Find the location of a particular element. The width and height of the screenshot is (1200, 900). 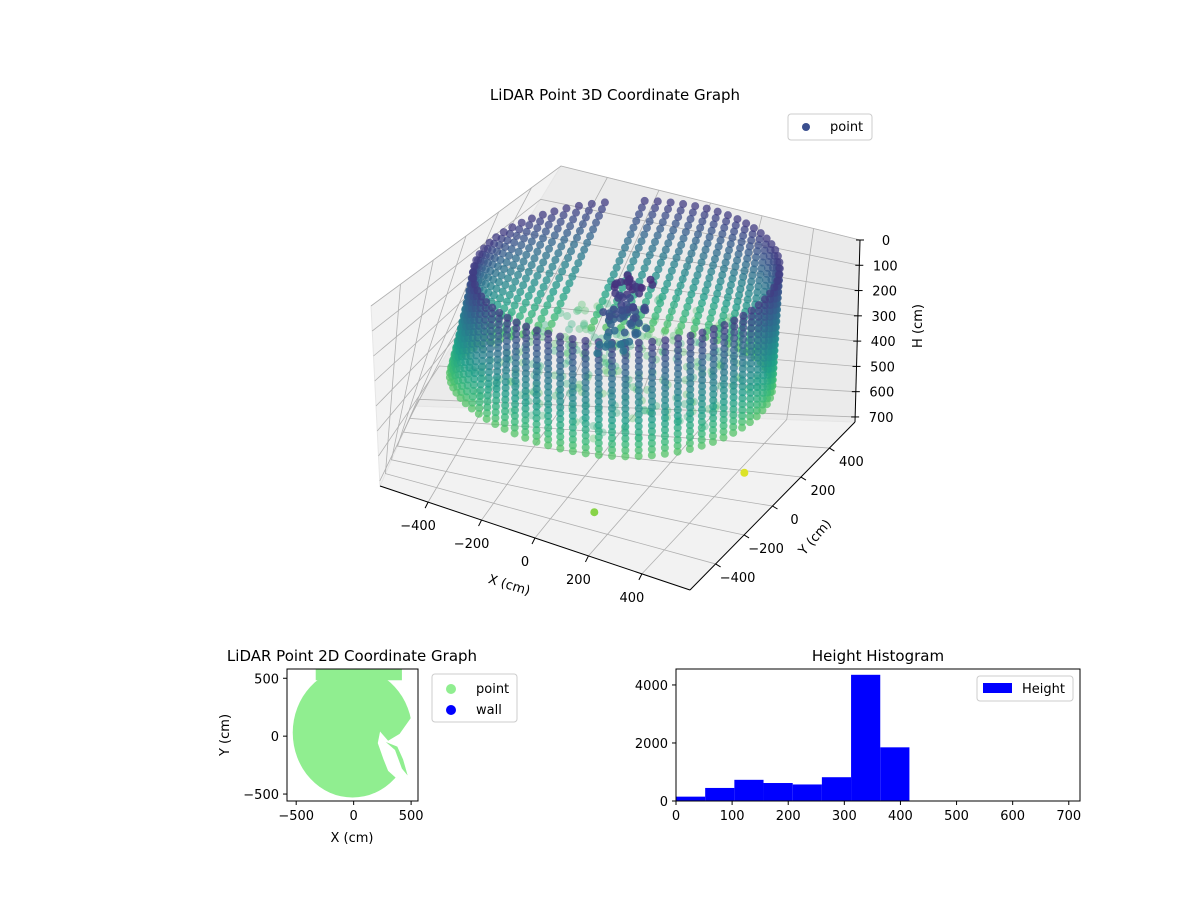

x-tick-label: −400 is located at coordinates (418, 526).